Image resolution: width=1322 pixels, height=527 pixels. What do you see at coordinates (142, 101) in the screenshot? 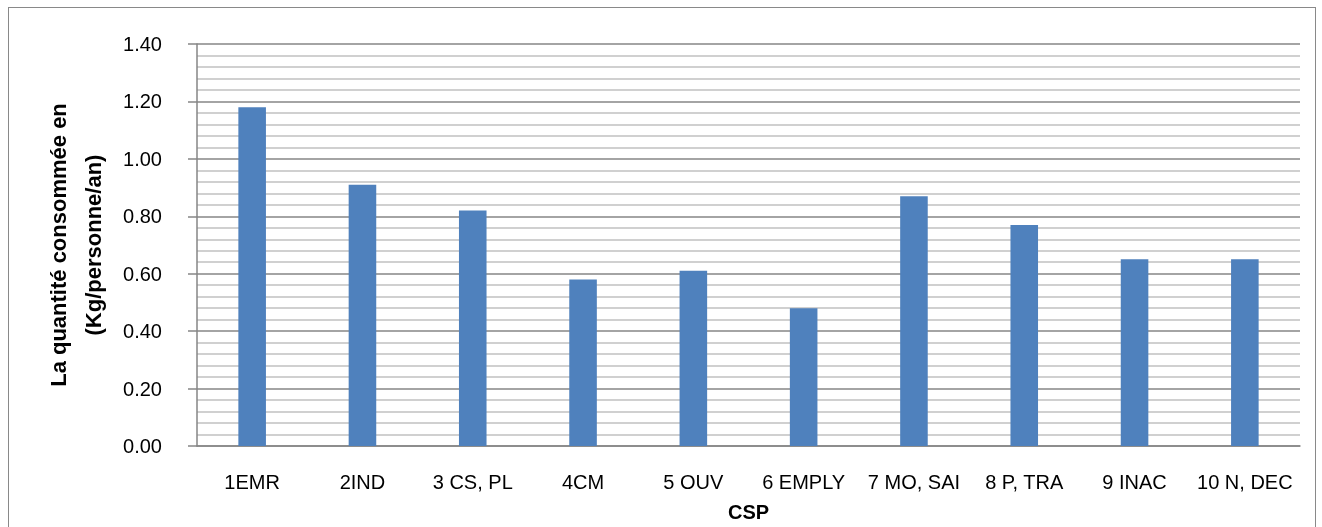
I see `y-tick-label: 1.20` at bounding box center [142, 101].